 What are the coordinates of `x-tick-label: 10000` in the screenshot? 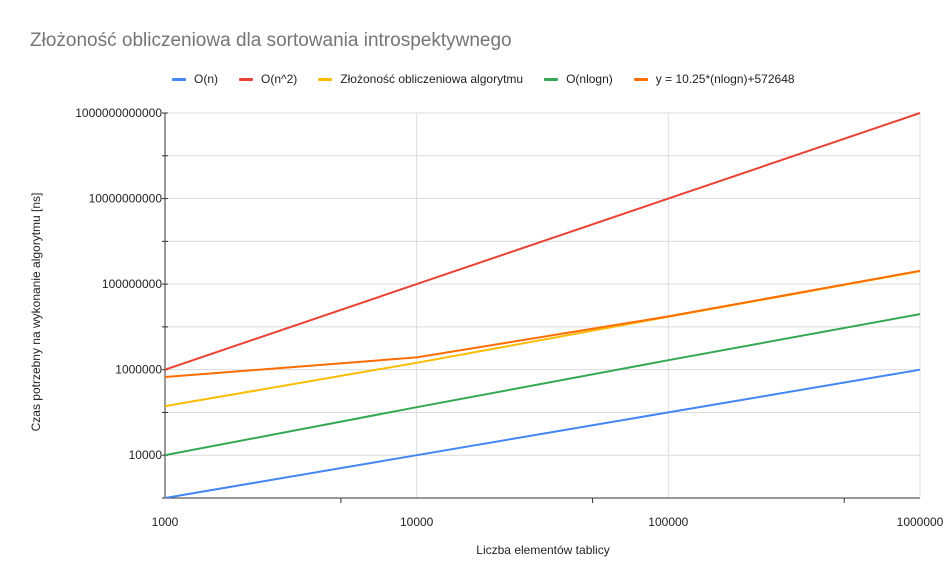 It's located at (417, 522).